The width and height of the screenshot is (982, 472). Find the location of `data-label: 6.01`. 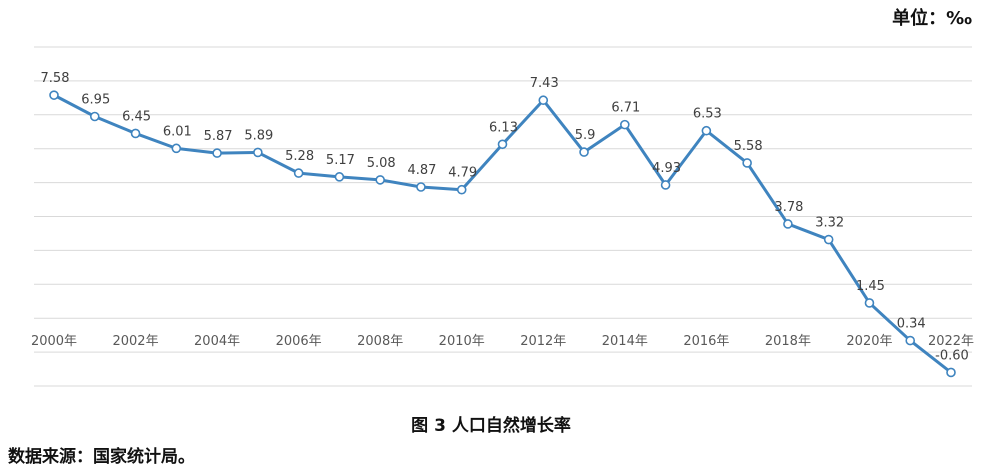

data-label: 6.01 is located at coordinates (177, 131).